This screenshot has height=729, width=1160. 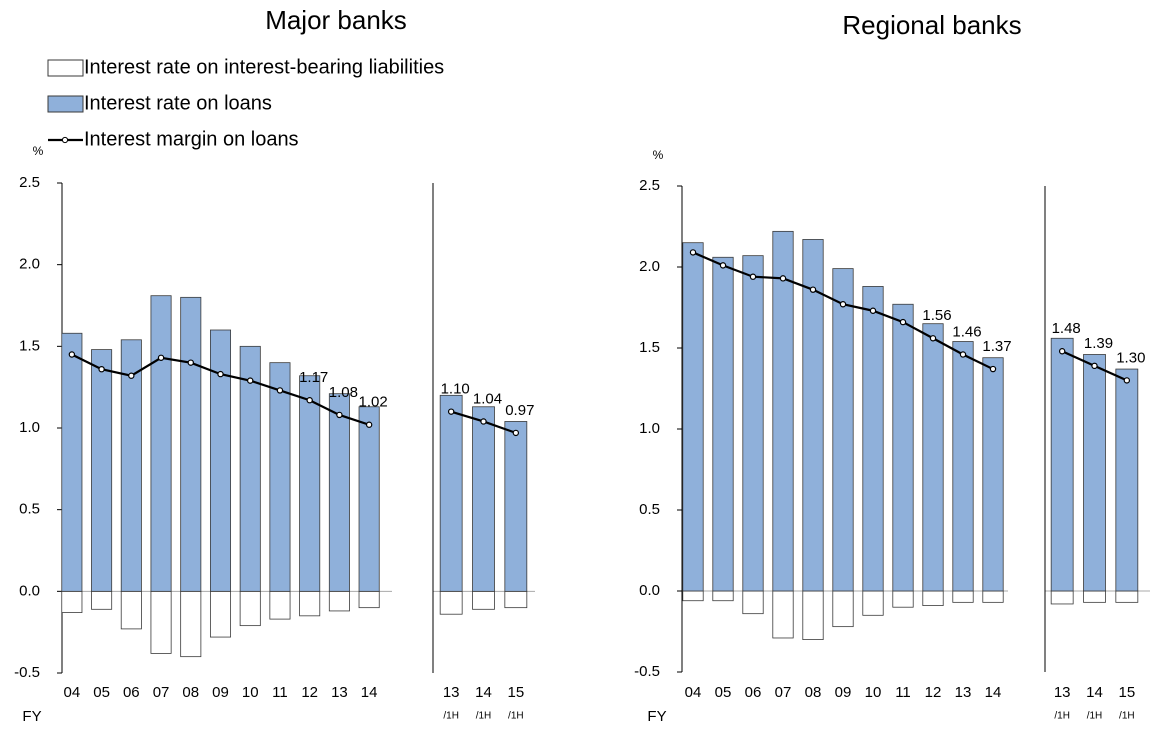 I want to click on value-label: 1.56, so click(x=936, y=315).